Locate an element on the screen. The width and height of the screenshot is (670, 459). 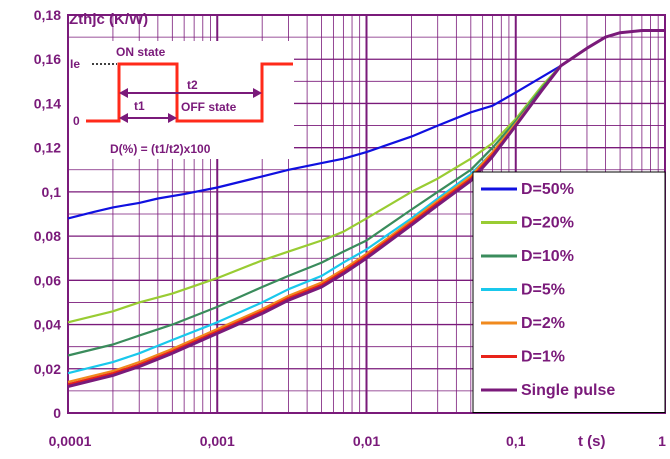
inset-t2-label: t2 is located at coordinates (192, 85).